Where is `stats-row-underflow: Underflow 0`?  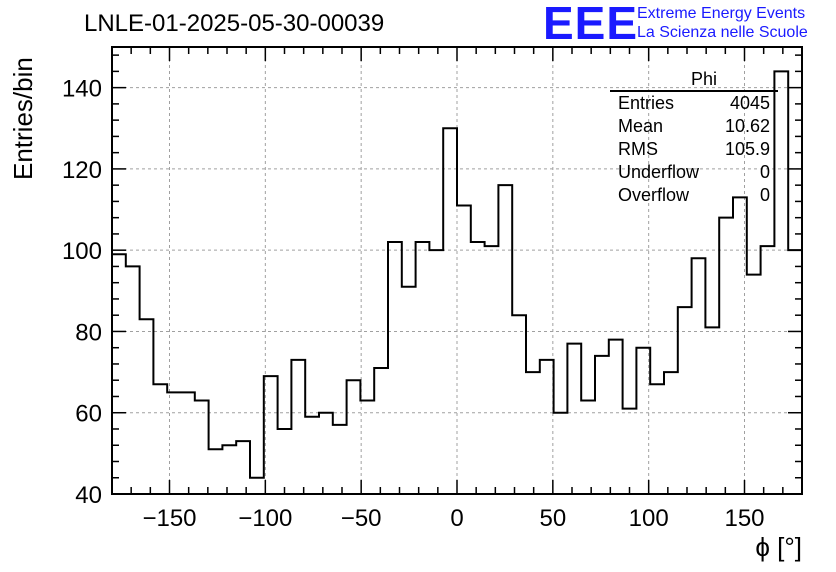
stats-row-underflow: Underflow 0 is located at coordinates (694, 172).